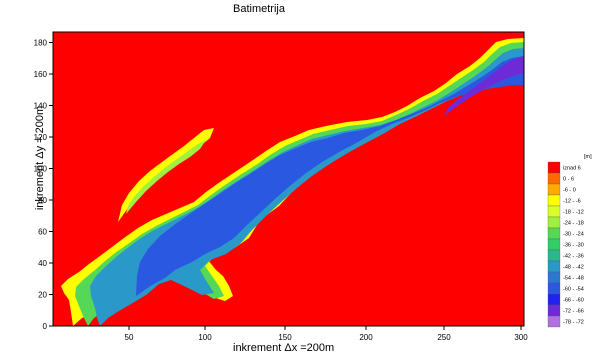 The image size is (613, 356). What do you see at coordinates (42, 263) in the screenshot?
I see `y-tick-label: 40` at bounding box center [42, 263].